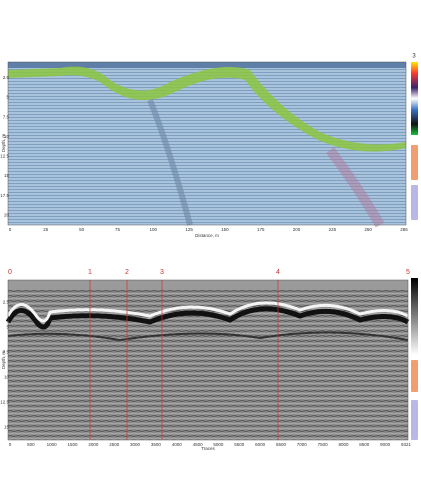 Image resolution: width=421 pixels, height=500 pixels. Describe the element at coordinates (198, 444) in the screenshot. I see `x-tick-label: 4500` at that location.